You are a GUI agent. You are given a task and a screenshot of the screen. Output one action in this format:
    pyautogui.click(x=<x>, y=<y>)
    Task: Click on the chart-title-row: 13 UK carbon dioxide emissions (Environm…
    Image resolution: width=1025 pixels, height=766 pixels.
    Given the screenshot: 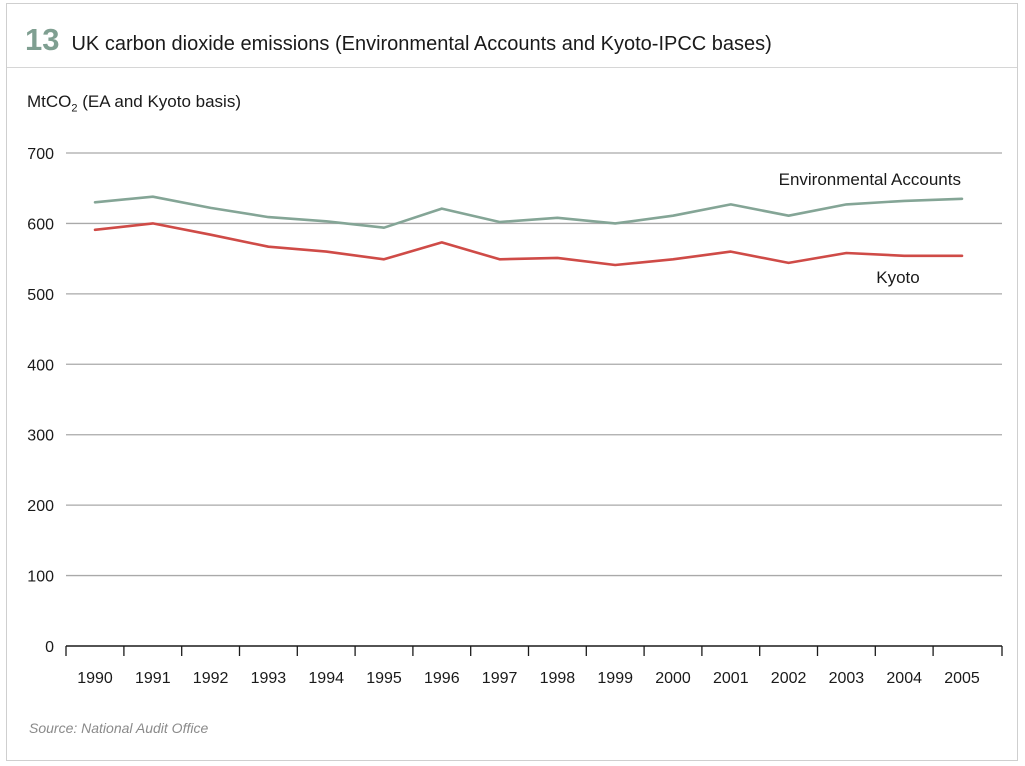 What is the action you would take?
    pyautogui.click(x=398, y=40)
    